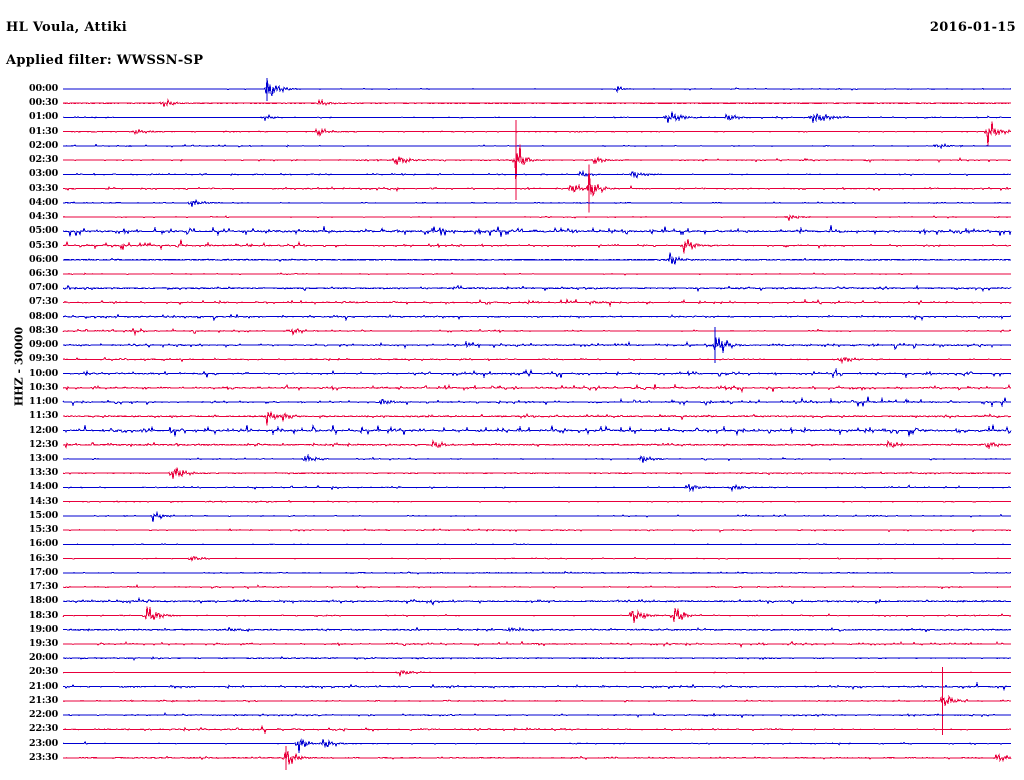 This screenshot has width=1024, height=780. I want to click on time-label-1200: 12:00, so click(43, 430).